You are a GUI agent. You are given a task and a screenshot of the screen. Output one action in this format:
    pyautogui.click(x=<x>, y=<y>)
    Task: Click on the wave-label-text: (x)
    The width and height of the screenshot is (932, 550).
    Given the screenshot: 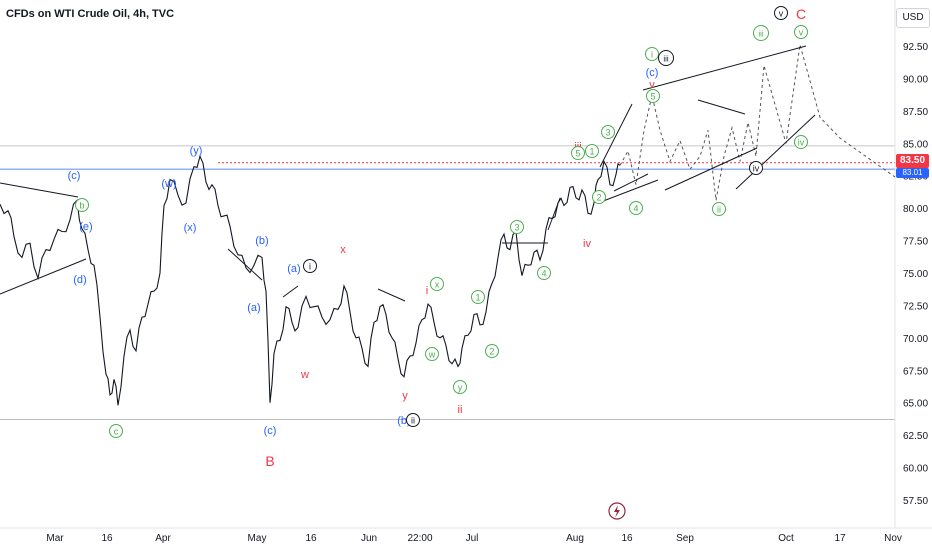 What is the action you would take?
    pyautogui.click(x=190, y=228)
    